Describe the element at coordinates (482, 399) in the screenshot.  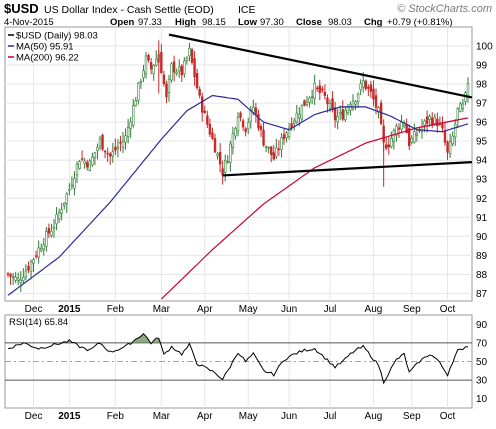
I see `rsi-y-tick-label: 10` at that location.